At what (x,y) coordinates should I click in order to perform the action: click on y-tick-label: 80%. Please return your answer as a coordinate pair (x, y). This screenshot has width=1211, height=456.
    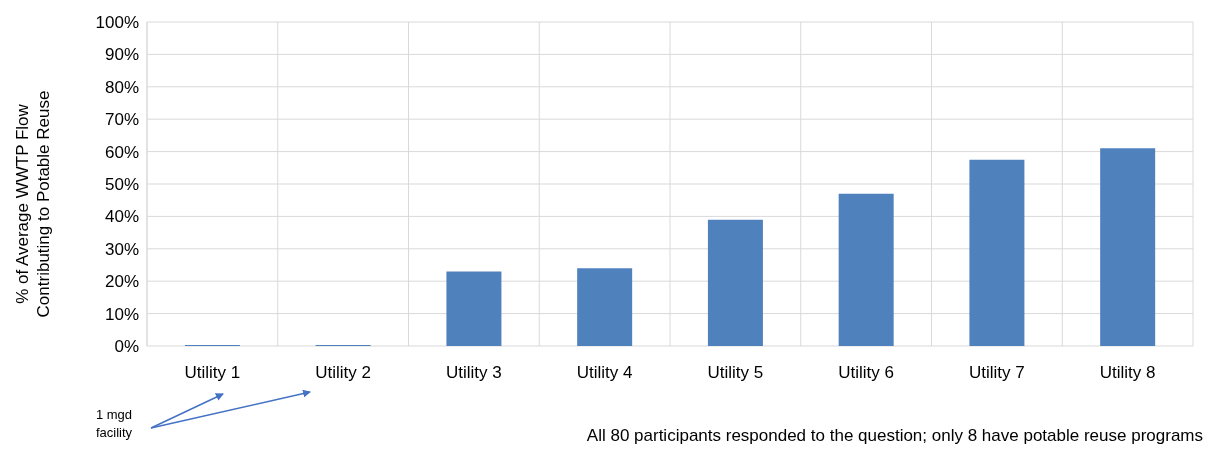
    Looking at the image, I should click on (121, 87).